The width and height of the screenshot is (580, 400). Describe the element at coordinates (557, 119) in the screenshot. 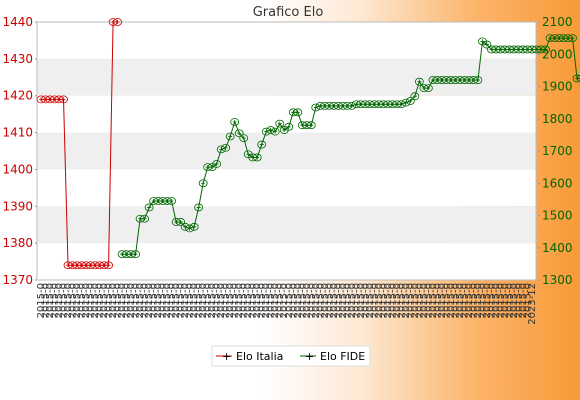

I see `y-right-tick-label: 1800` at that location.